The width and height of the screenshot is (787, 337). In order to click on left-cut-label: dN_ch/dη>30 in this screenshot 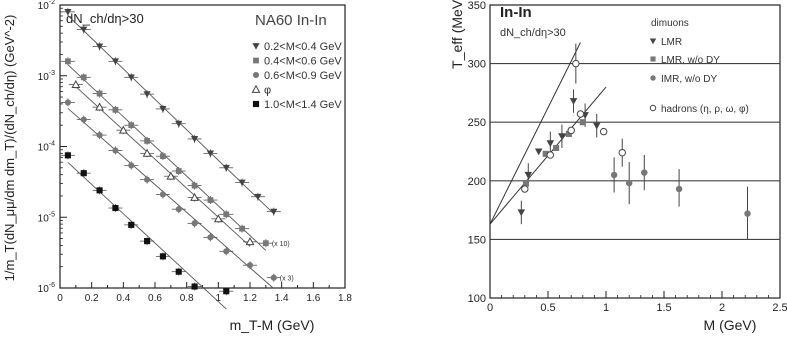, I will do `click(105, 18)`.